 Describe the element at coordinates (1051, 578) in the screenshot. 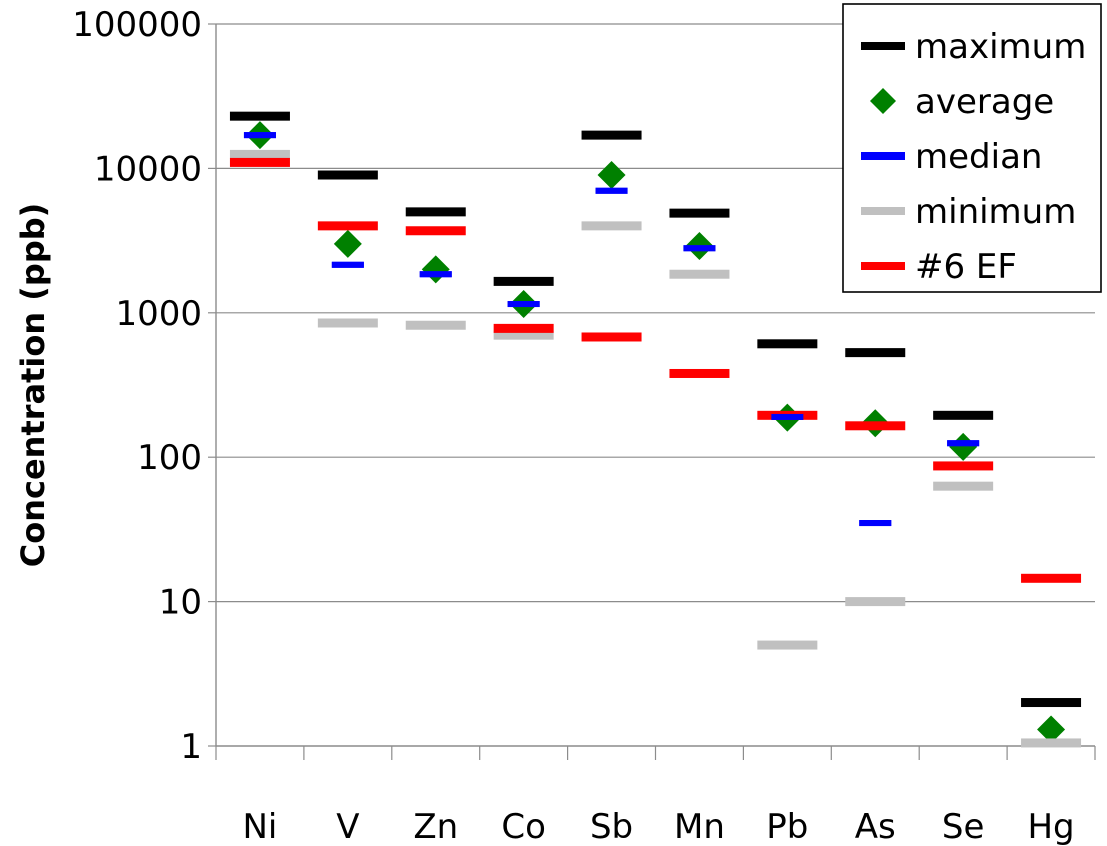

I see `mark--6-ef-hg` at that location.